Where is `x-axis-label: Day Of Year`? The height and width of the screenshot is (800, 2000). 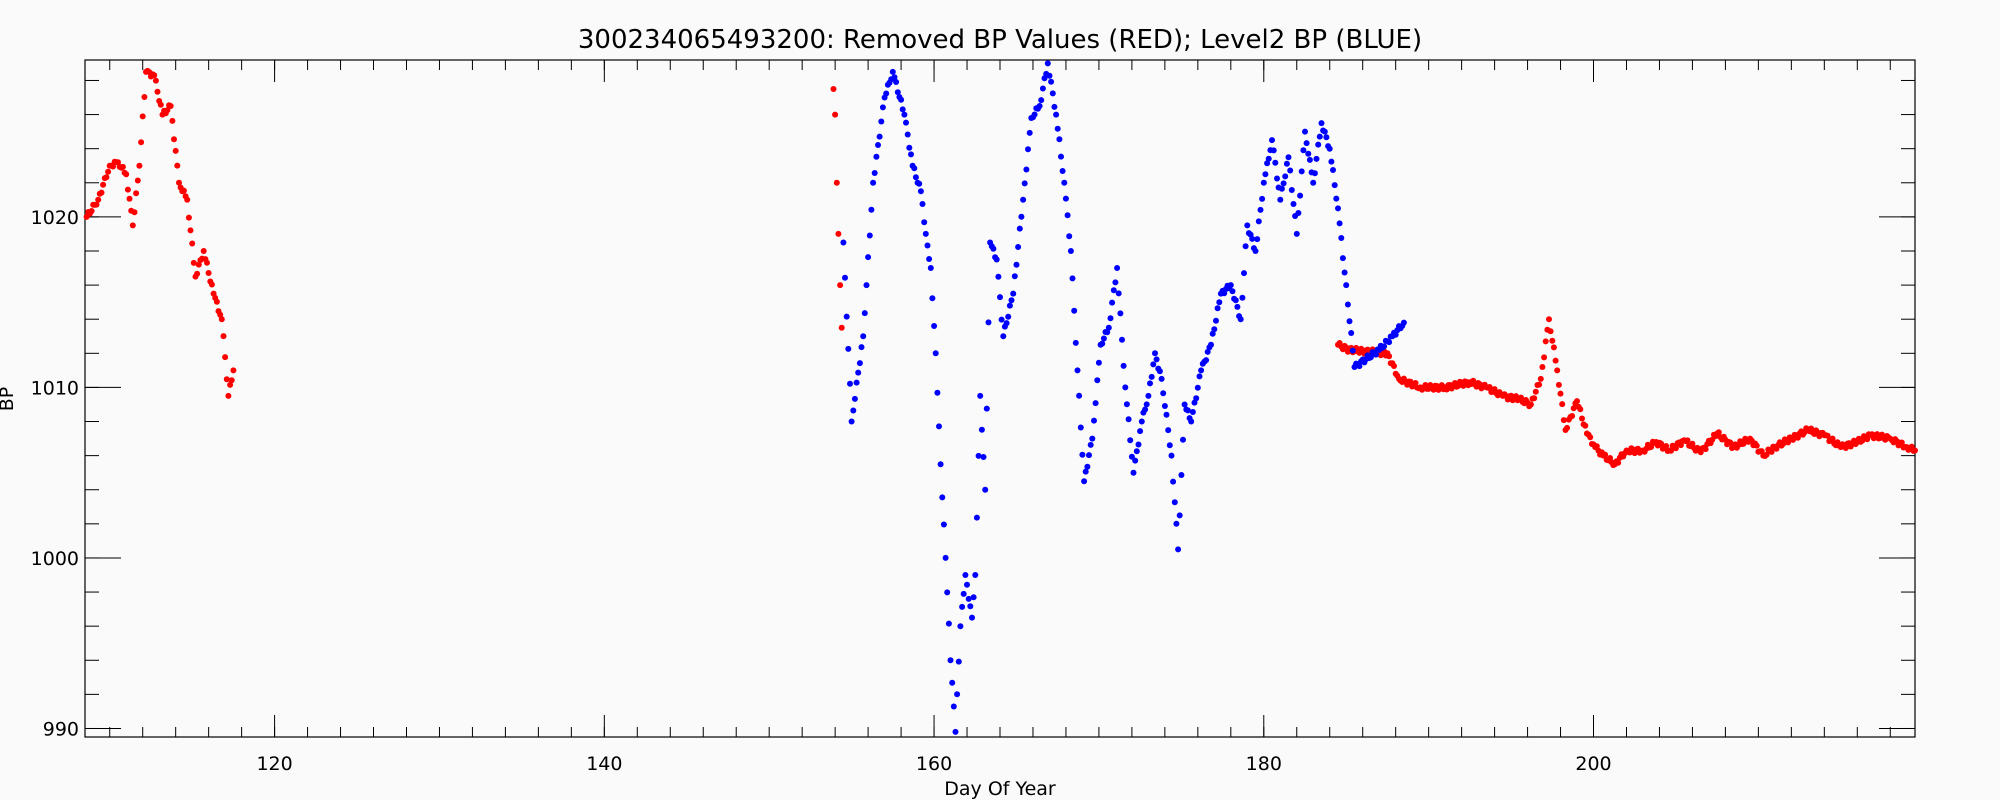 x-axis-label: Day Of Year is located at coordinates (1000, 789).